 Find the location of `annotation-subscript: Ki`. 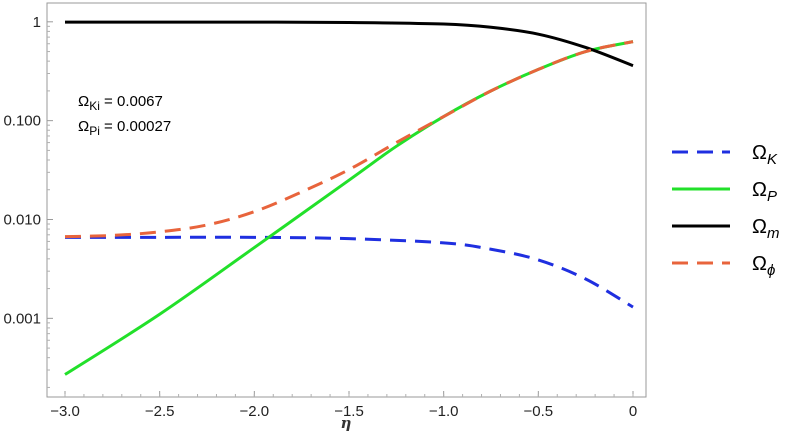

annotation-subscript: Ki is located at coordinates (94, 106).